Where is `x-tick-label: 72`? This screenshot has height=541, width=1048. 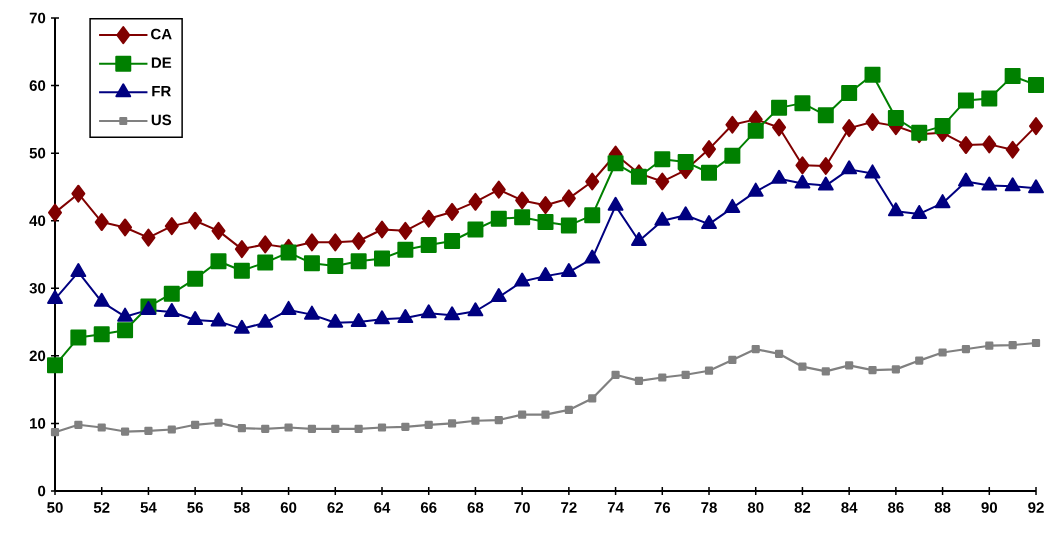 x-tick-label: 72 is located at coordinates (569, 507).